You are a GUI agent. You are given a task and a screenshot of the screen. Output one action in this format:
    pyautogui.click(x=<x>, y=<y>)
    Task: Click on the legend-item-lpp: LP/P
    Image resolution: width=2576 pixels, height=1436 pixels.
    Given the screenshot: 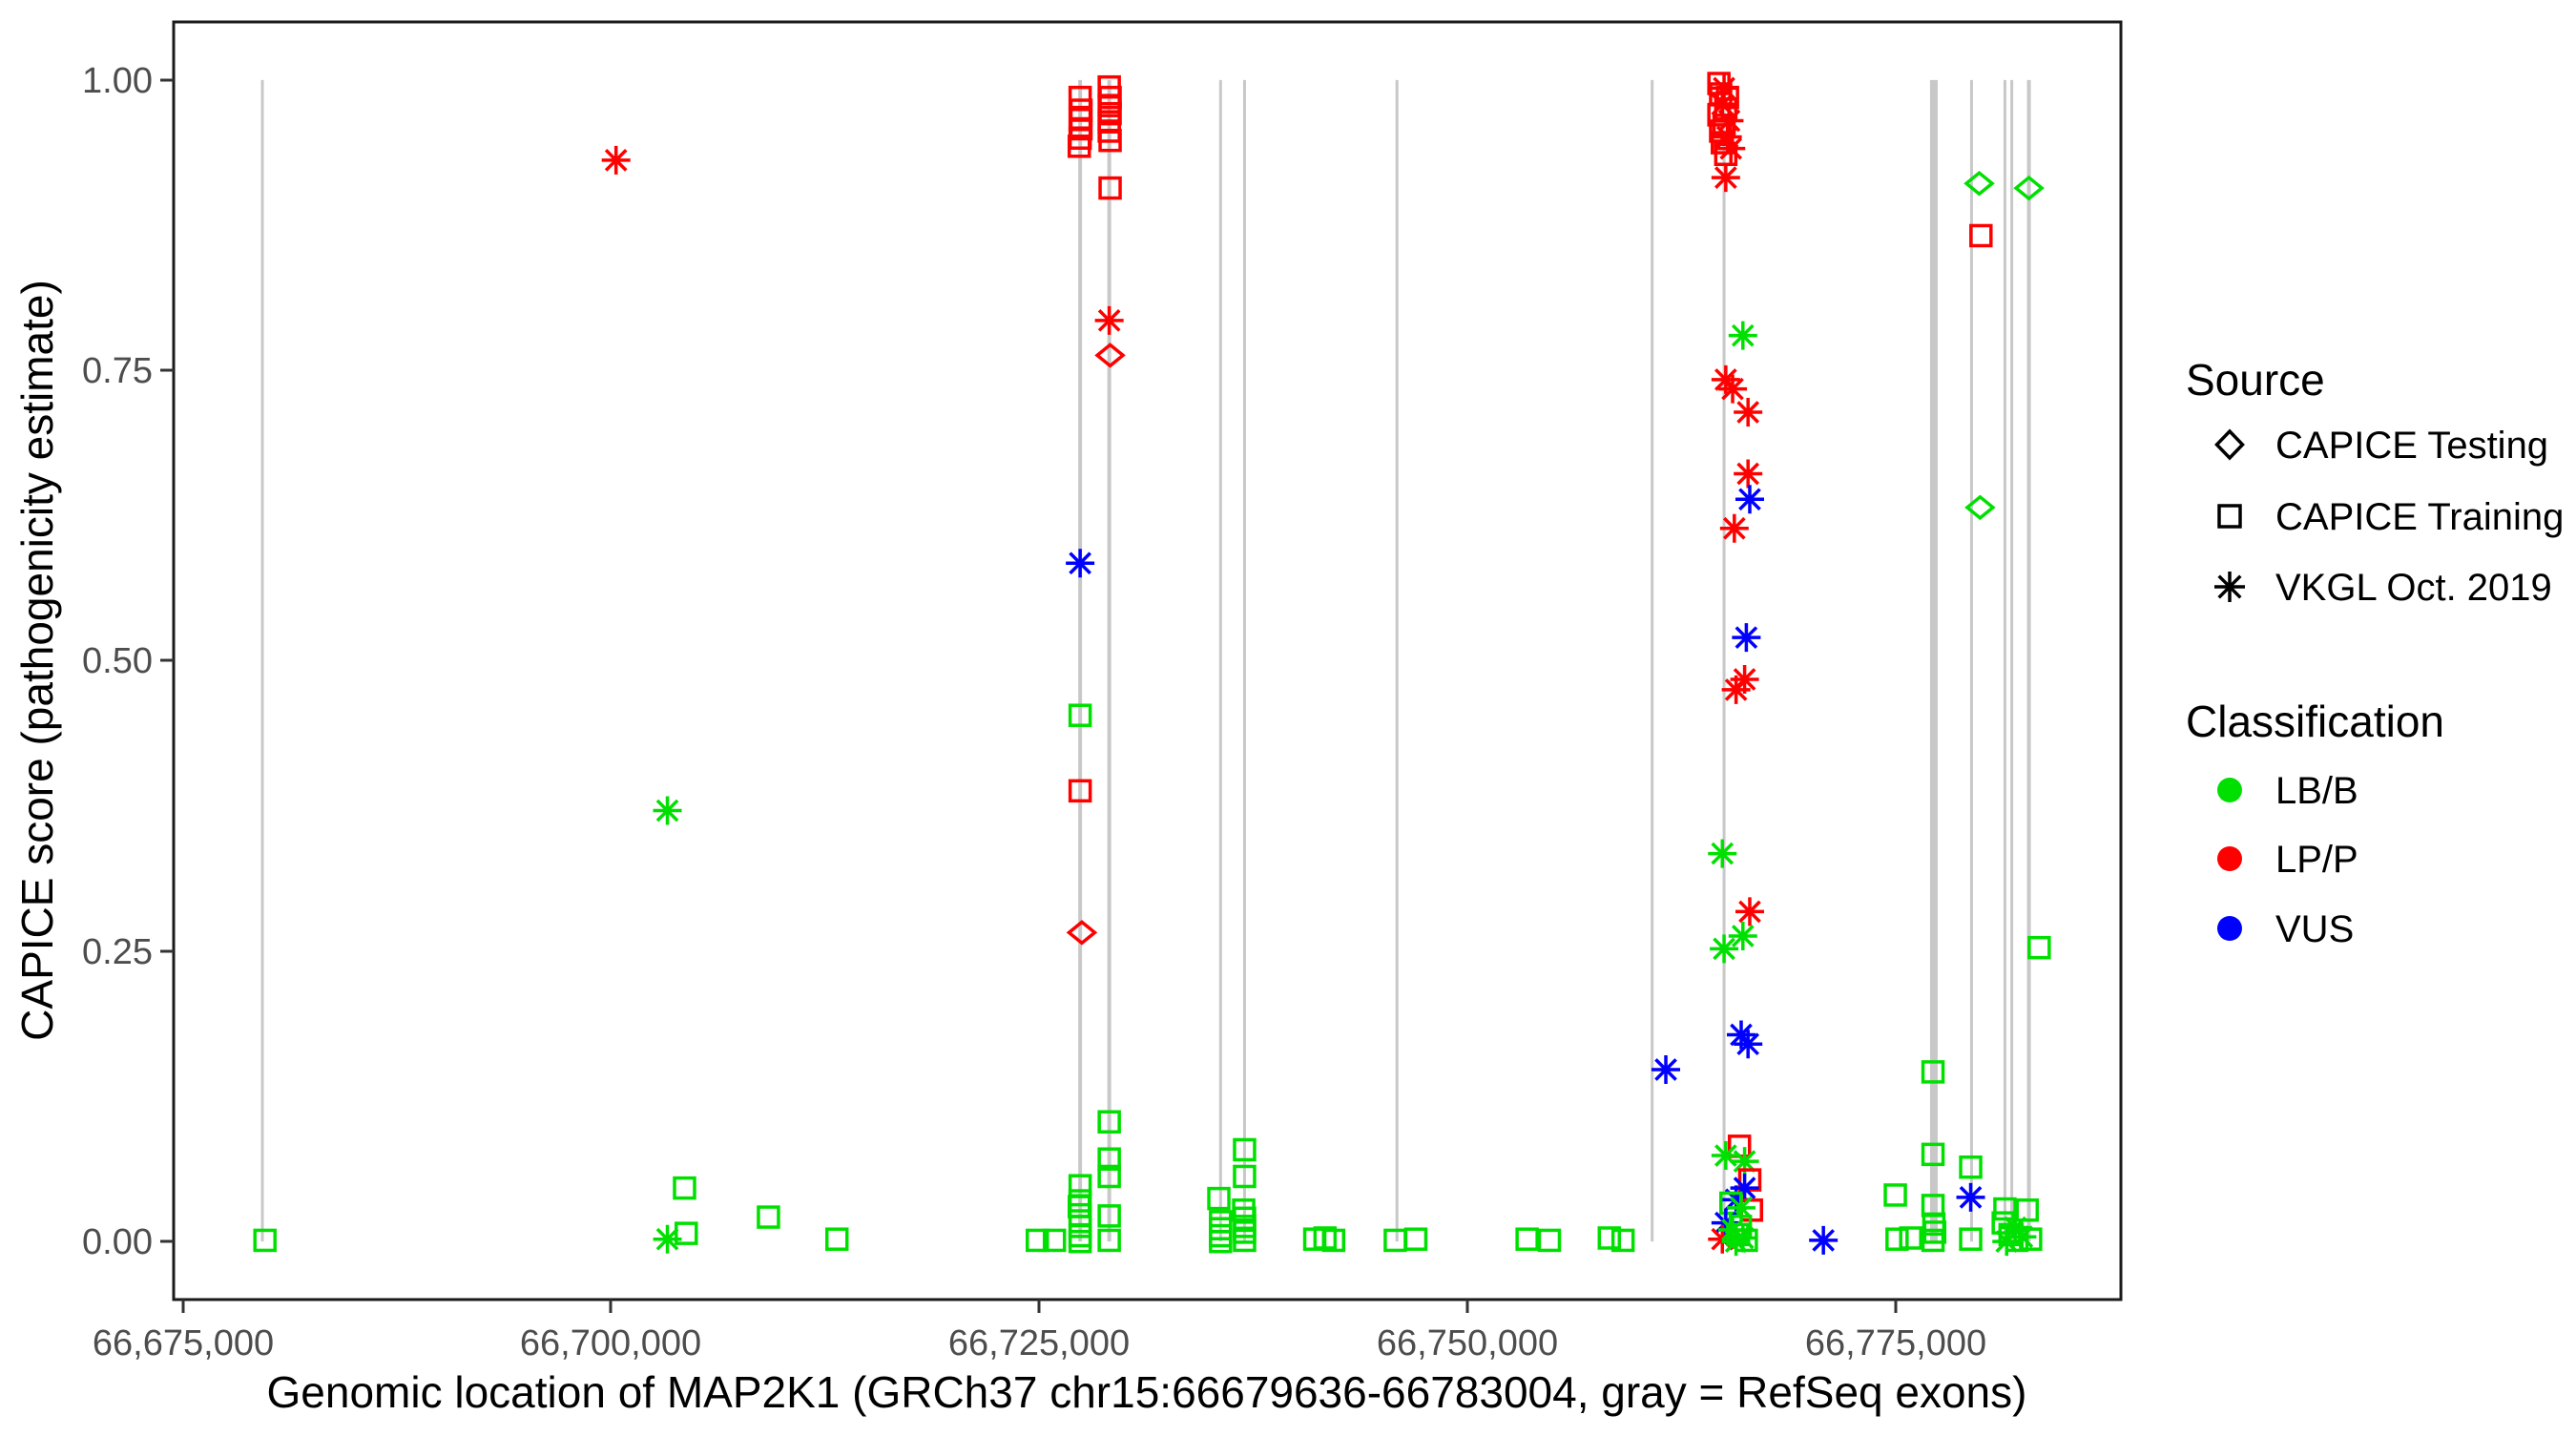 What is the action you would take?
    pyautogui.click(x=2287, y=860)
    